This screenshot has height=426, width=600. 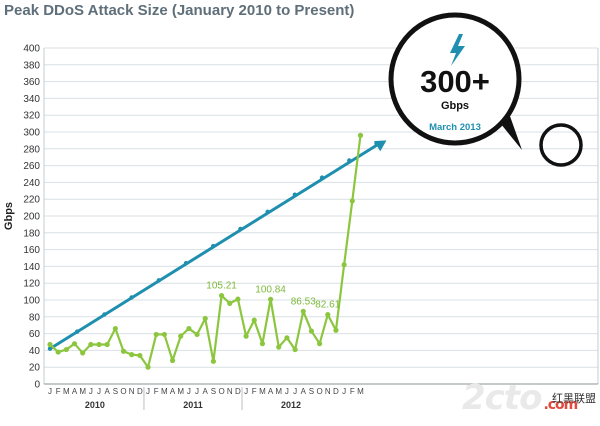 What do you see at coordinates (31, 99) in the screenshot?
I see `y-tick-label: 340` at bounding box center [31, 99].